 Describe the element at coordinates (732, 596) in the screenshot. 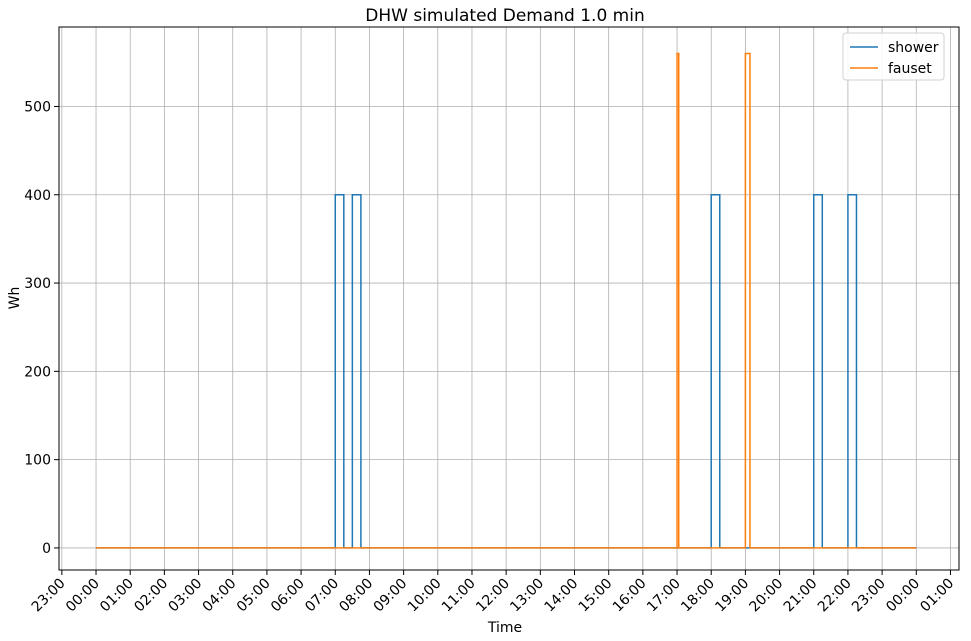

I see `x-tick-label: 19:00` at that location.